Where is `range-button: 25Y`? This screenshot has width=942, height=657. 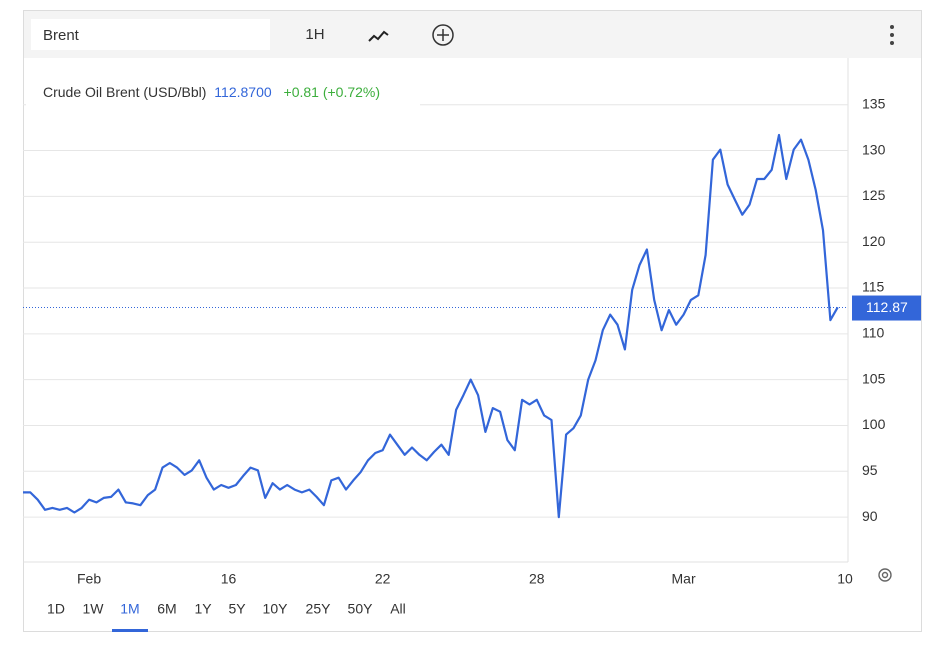 range-button: 25Y is located at coordinates (319, 609).